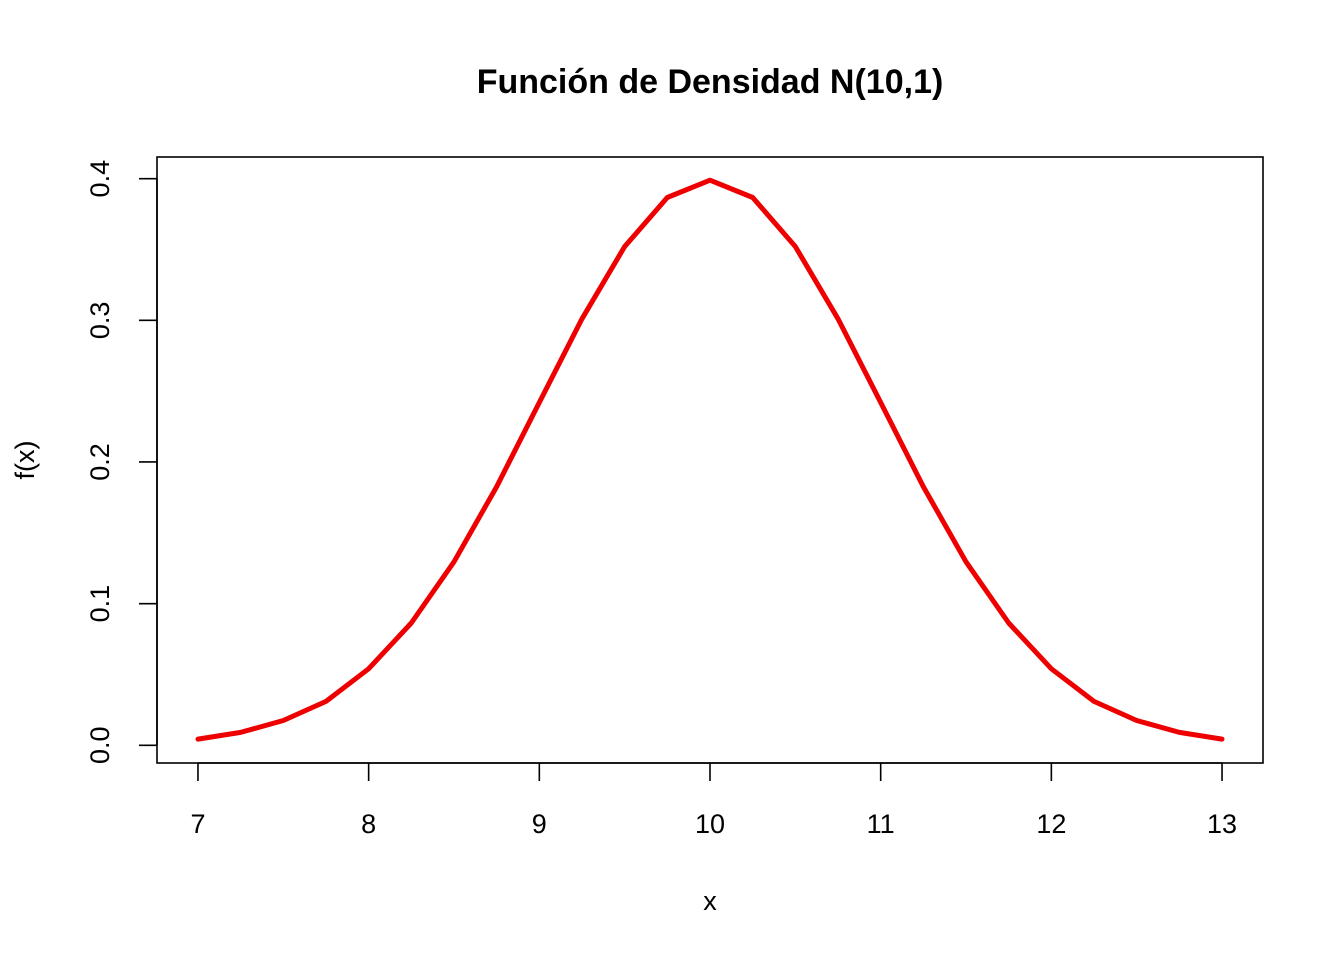 This screenshot has width=1344, height=960. I want to click on x-tick-label: 10, so click(710, 824).